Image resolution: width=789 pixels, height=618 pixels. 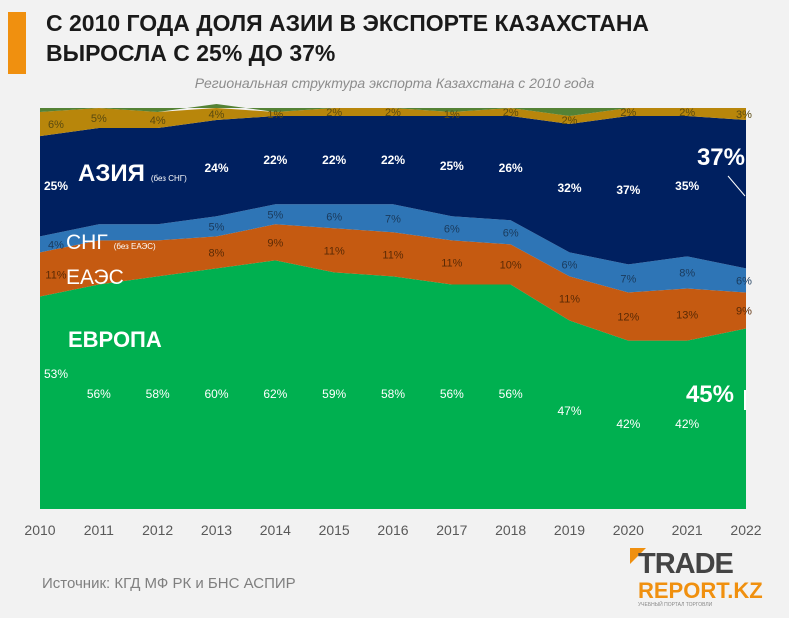 I want to click on series-label-eaes: ЕАЭС, so click(x=95, y=277).